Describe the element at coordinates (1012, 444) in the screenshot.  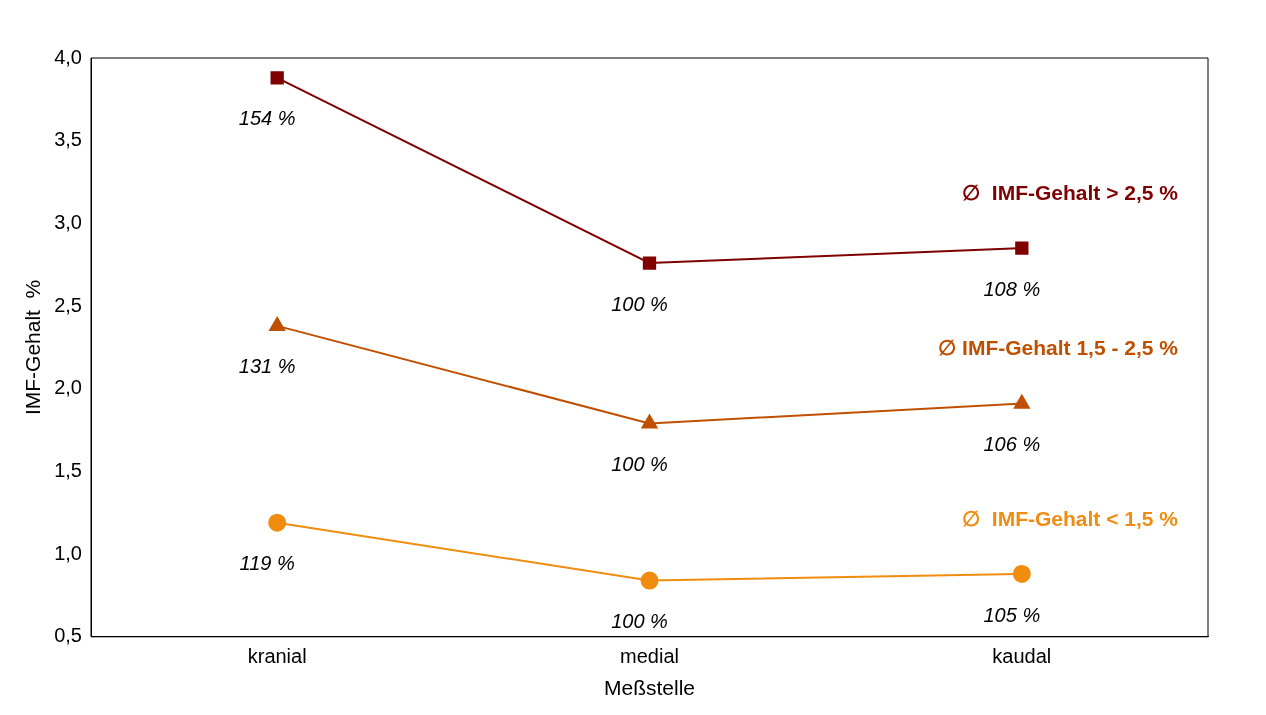
I see `annotation: 106 %` at that location.